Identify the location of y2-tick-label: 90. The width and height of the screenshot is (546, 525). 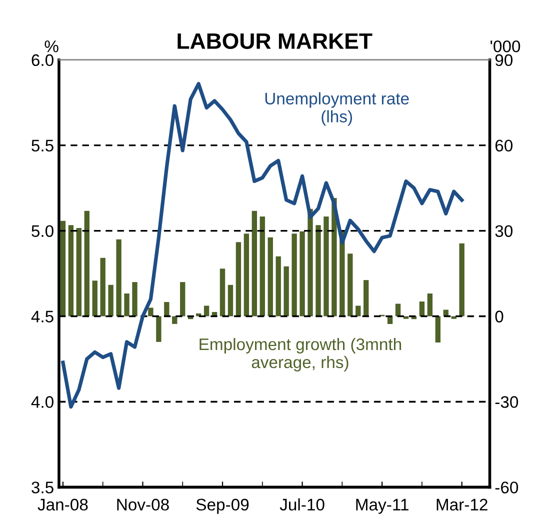
(504, 60).